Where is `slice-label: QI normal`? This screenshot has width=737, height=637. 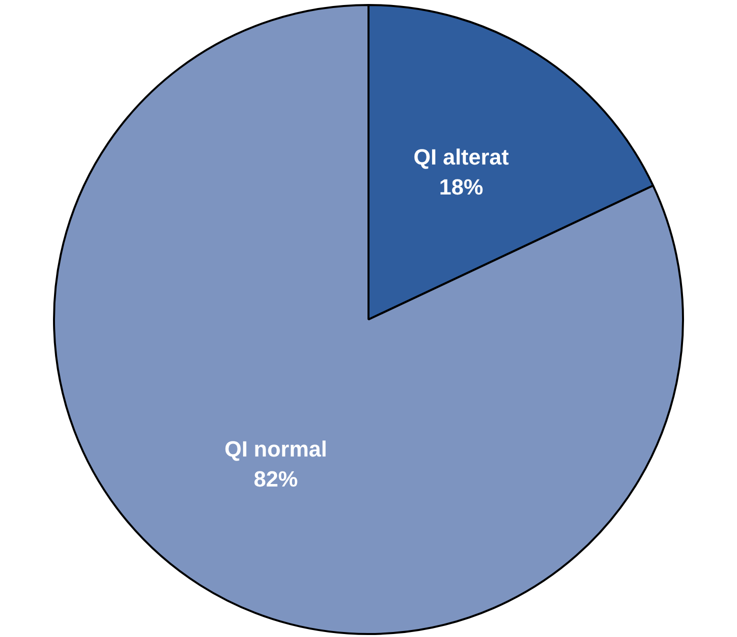 slice-label: QI normal is located at coordinates (276, 449).